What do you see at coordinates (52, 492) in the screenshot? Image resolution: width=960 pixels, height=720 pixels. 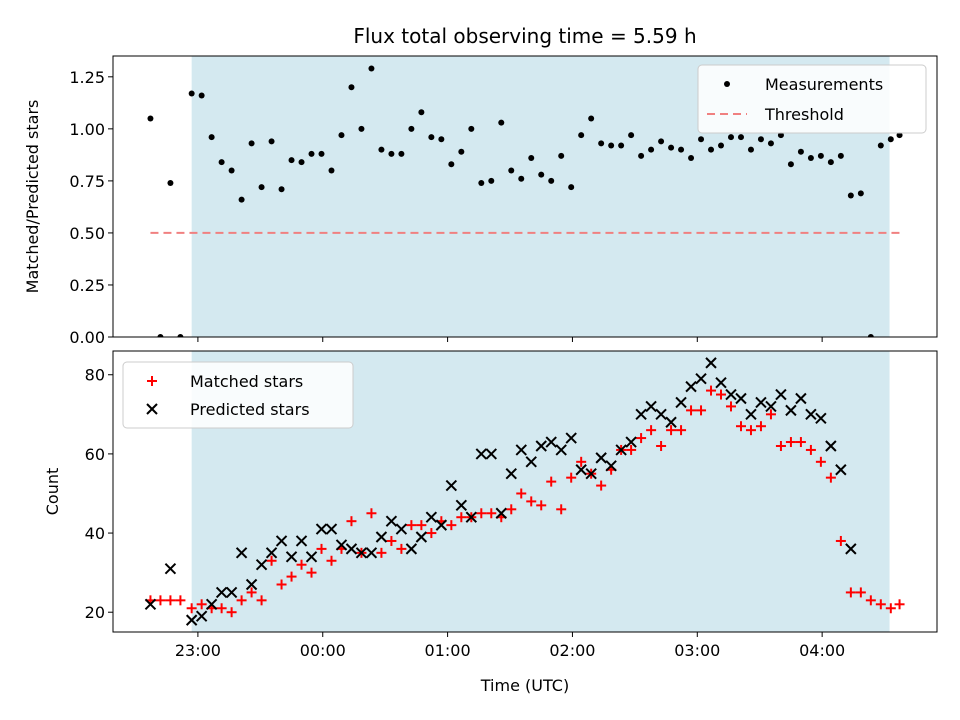 I see `bottom-y-axis-label: Count` at bounding box center [52, 492].